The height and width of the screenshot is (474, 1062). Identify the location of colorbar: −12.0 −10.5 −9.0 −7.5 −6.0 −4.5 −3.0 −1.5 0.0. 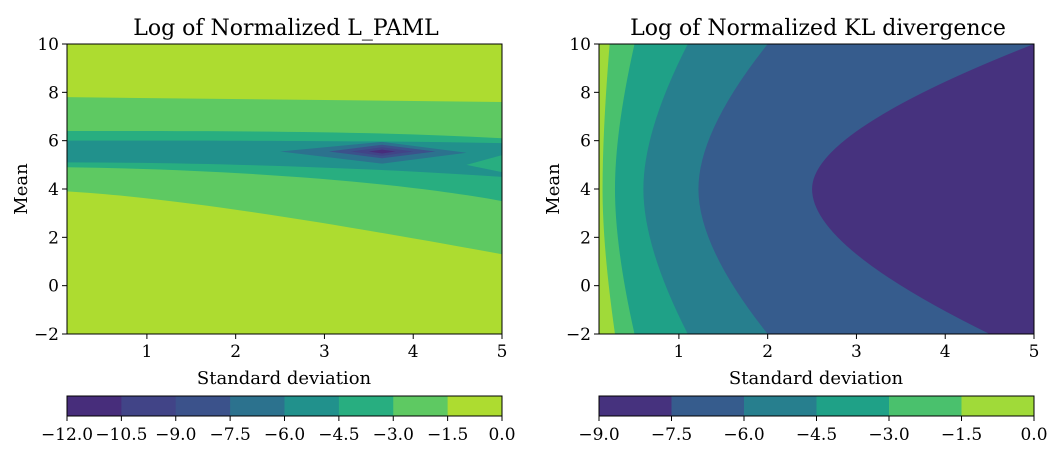
(278, 420).